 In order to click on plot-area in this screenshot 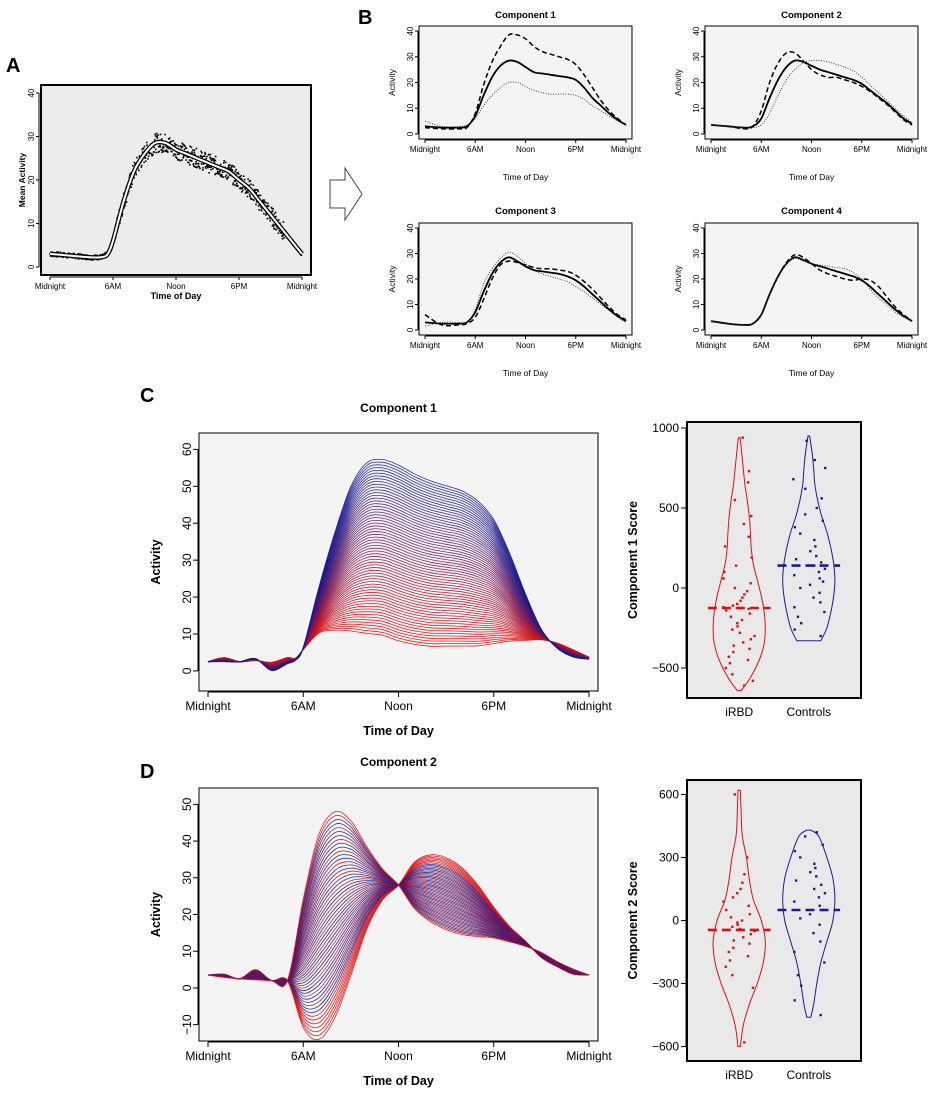, I will do `click(525, 82)`.